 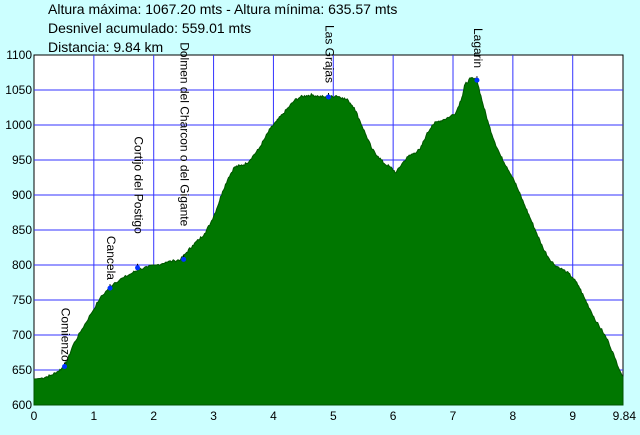 I want to click on x-tick-label: 6, so click(x=393, y=416).